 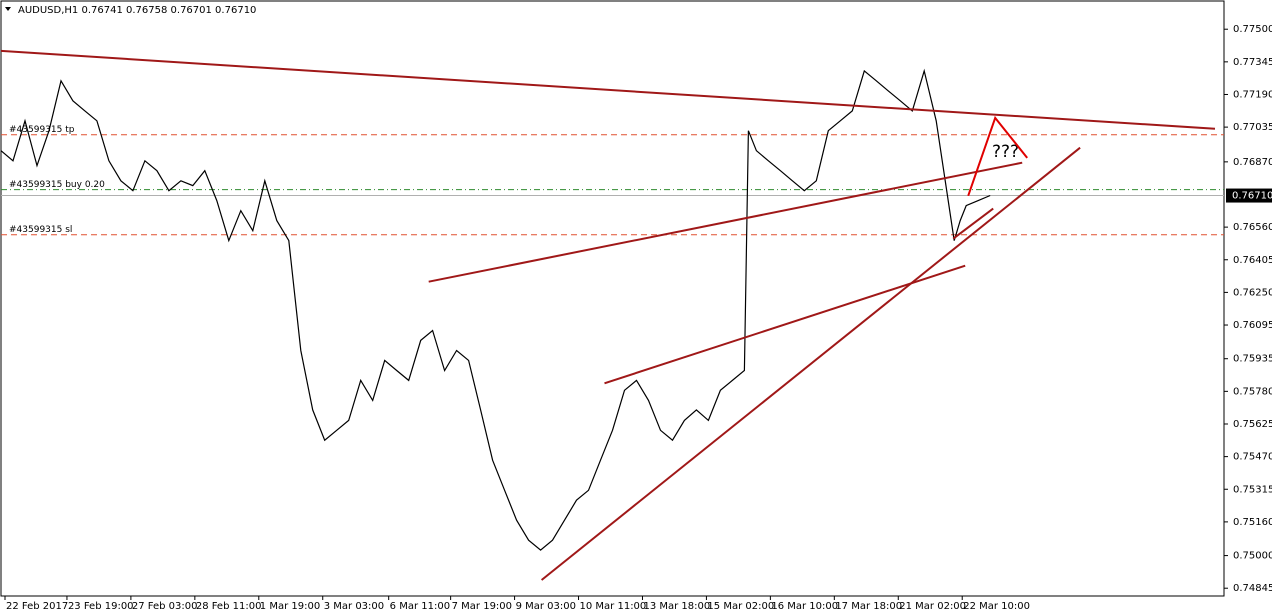 What do you see at coordinates (57, 185) in the screenshot?
I see `order-label: #43599315 buy 0.20` at bounding box center [57, 185].